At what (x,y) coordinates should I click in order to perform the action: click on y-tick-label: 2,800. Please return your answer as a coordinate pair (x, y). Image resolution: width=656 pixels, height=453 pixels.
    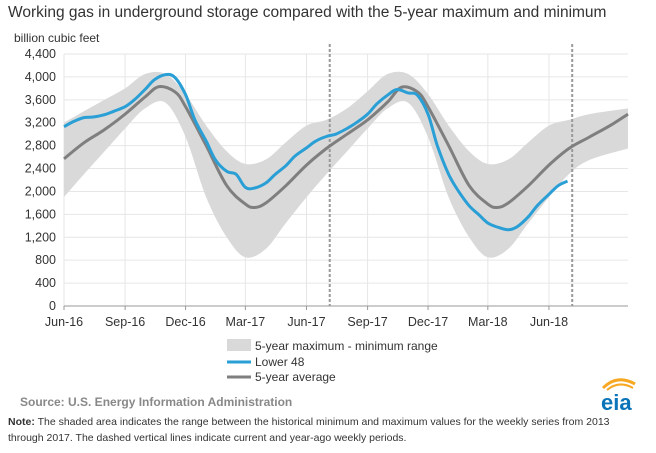
    Looking at the image, I should click on (40, 146).